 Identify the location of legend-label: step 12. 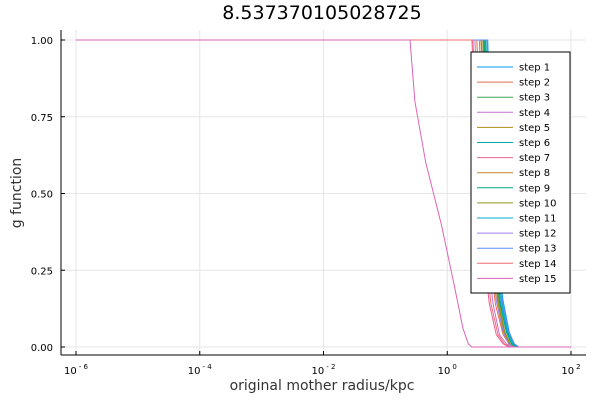
(538, 234).